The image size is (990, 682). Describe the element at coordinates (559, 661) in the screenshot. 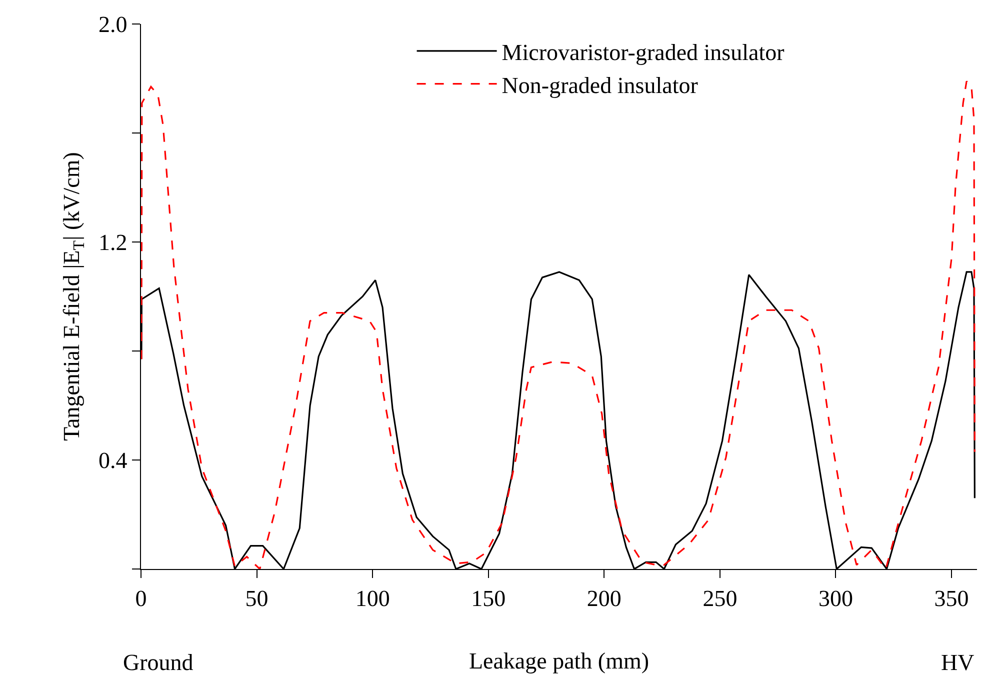

I see `x-axis-title: Leakage path (mm)` at that location.